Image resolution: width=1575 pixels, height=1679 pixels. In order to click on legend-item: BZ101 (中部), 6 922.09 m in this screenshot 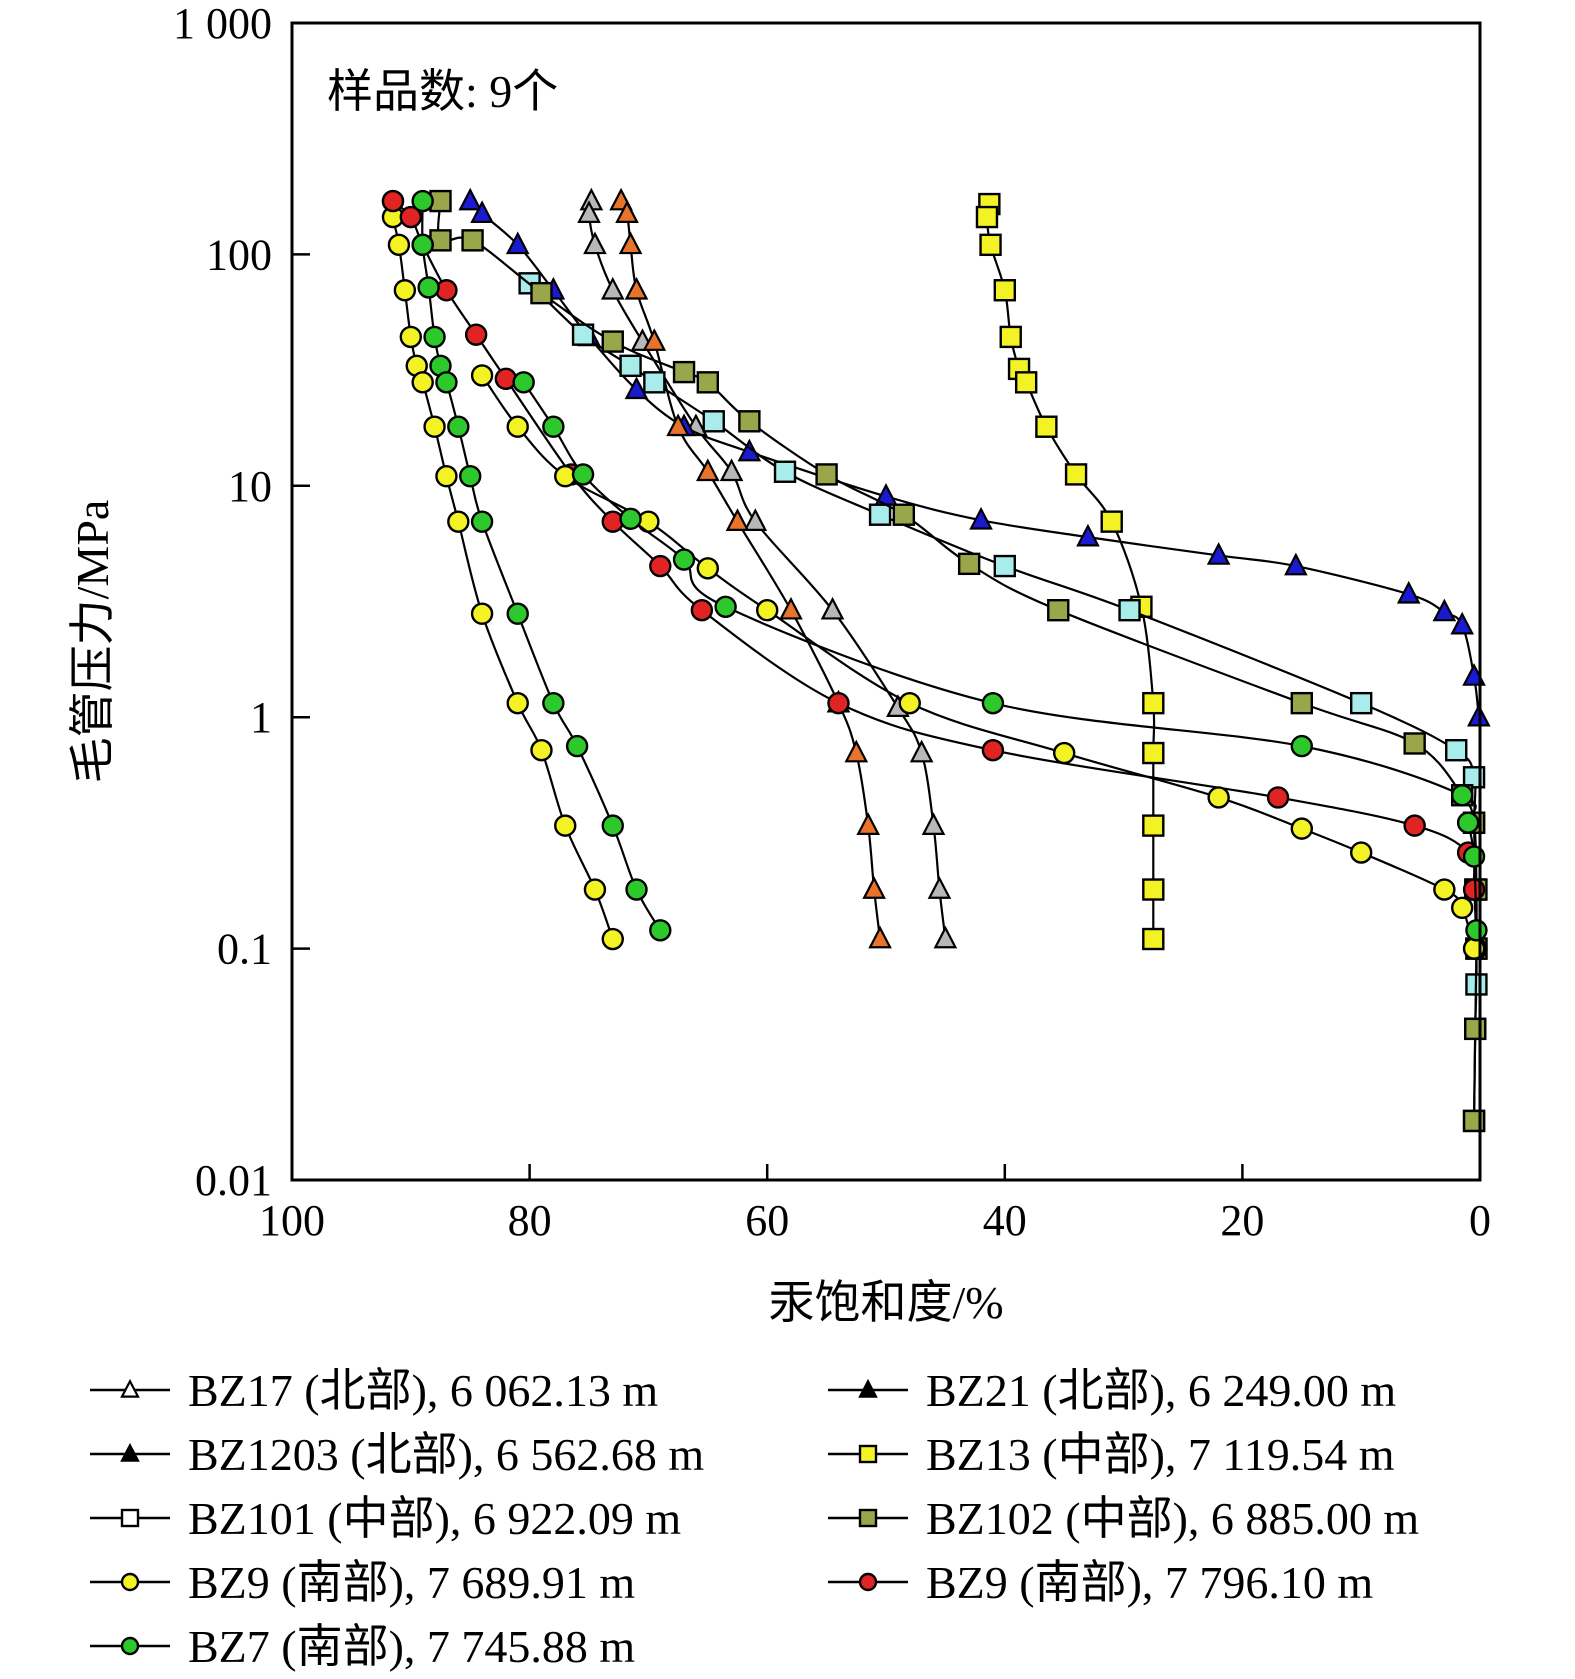, I will do `click(385, 1518)`.